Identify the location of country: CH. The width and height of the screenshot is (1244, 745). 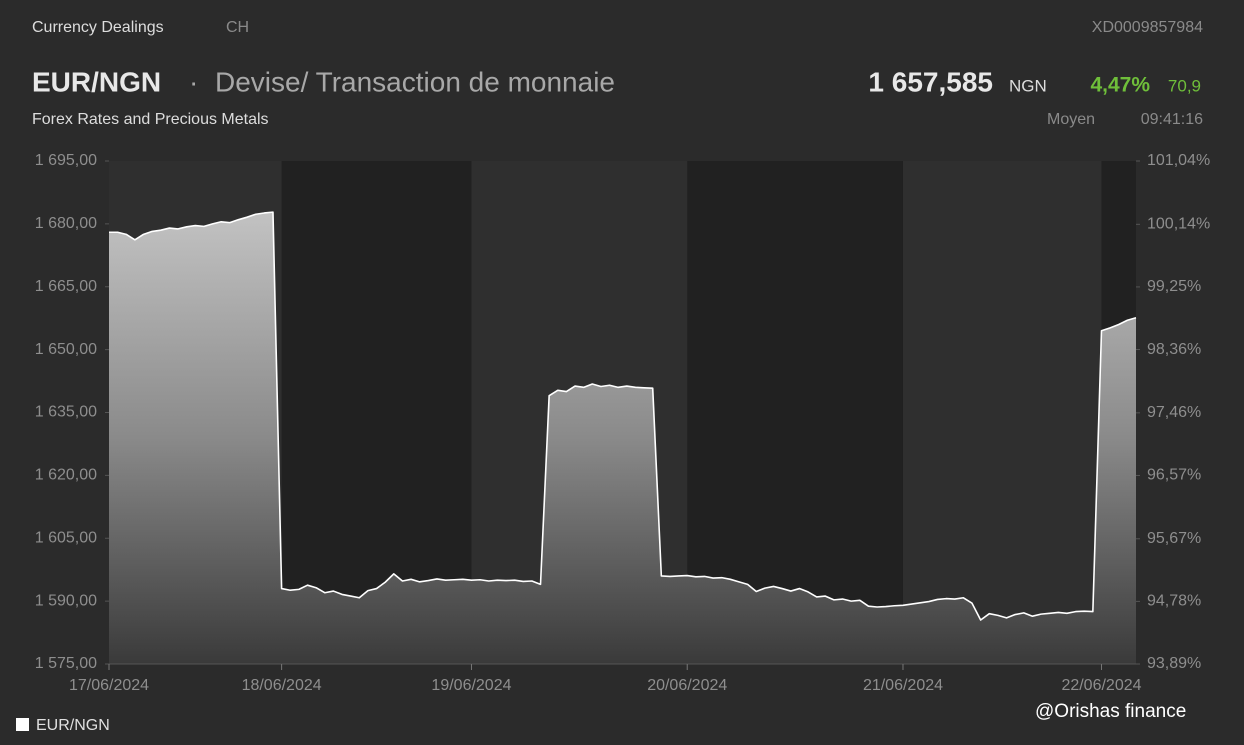
(237, 27).